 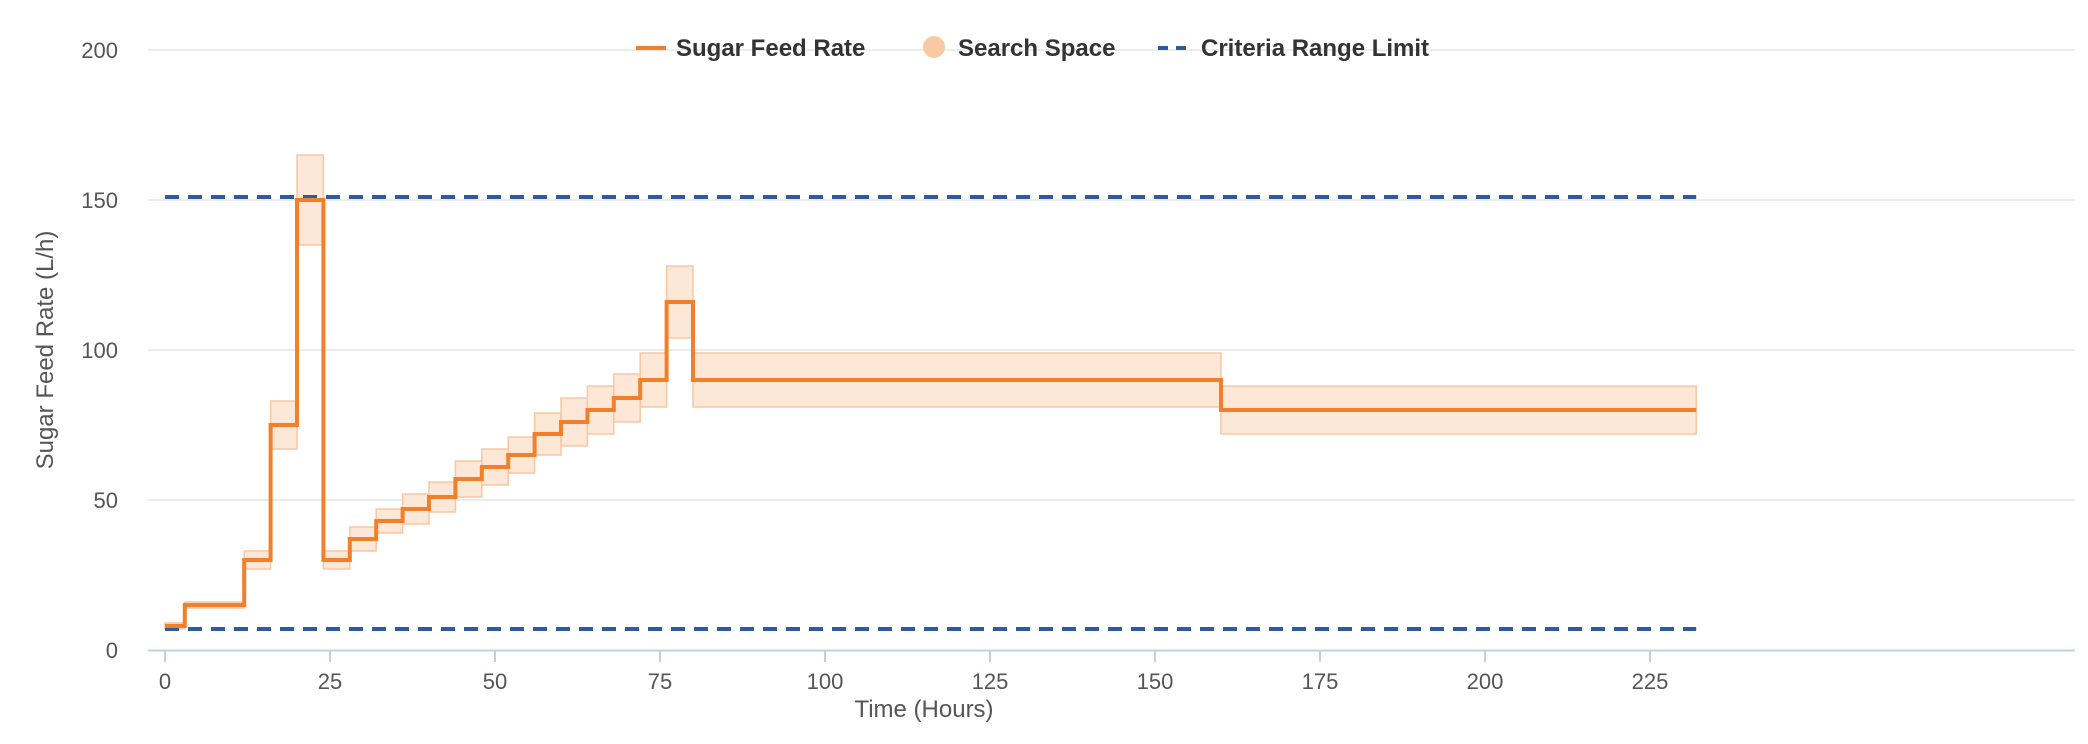 What do you see at coordinates (825, 681) in the screenshot?
I see `x-tick-label: 100` at bounding box center [825, 681].